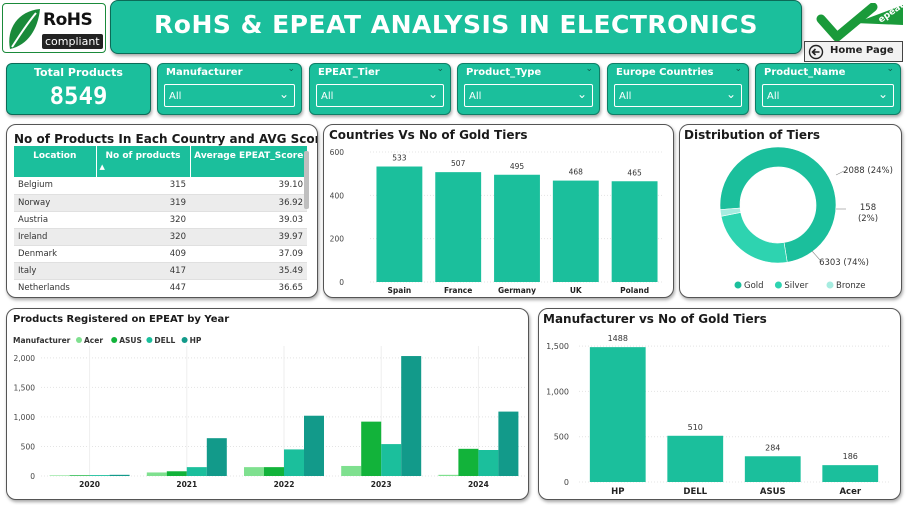 Image resolution: width=907 pixels, height=505 pixels. I want to click on bar-dell-2022, so click(294, 462).